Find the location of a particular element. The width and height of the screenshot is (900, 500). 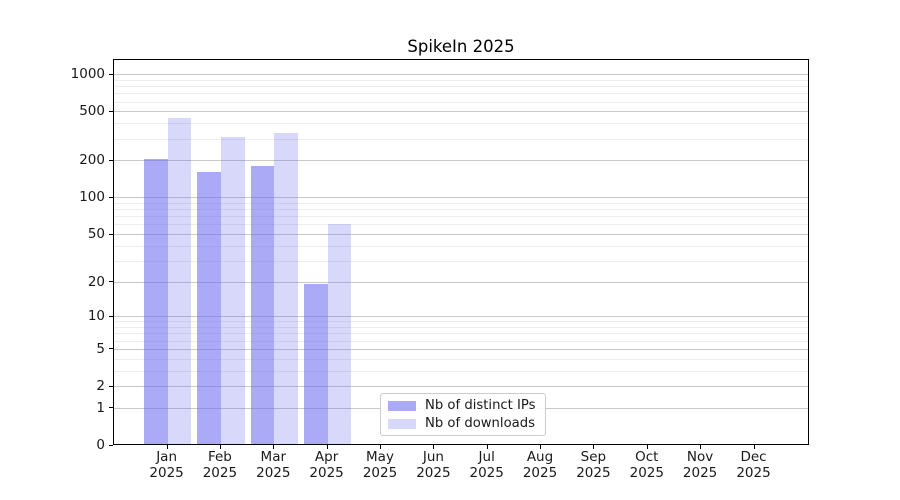

chart-title: SpikeIn 2025 is located at coordinates (461, 46).